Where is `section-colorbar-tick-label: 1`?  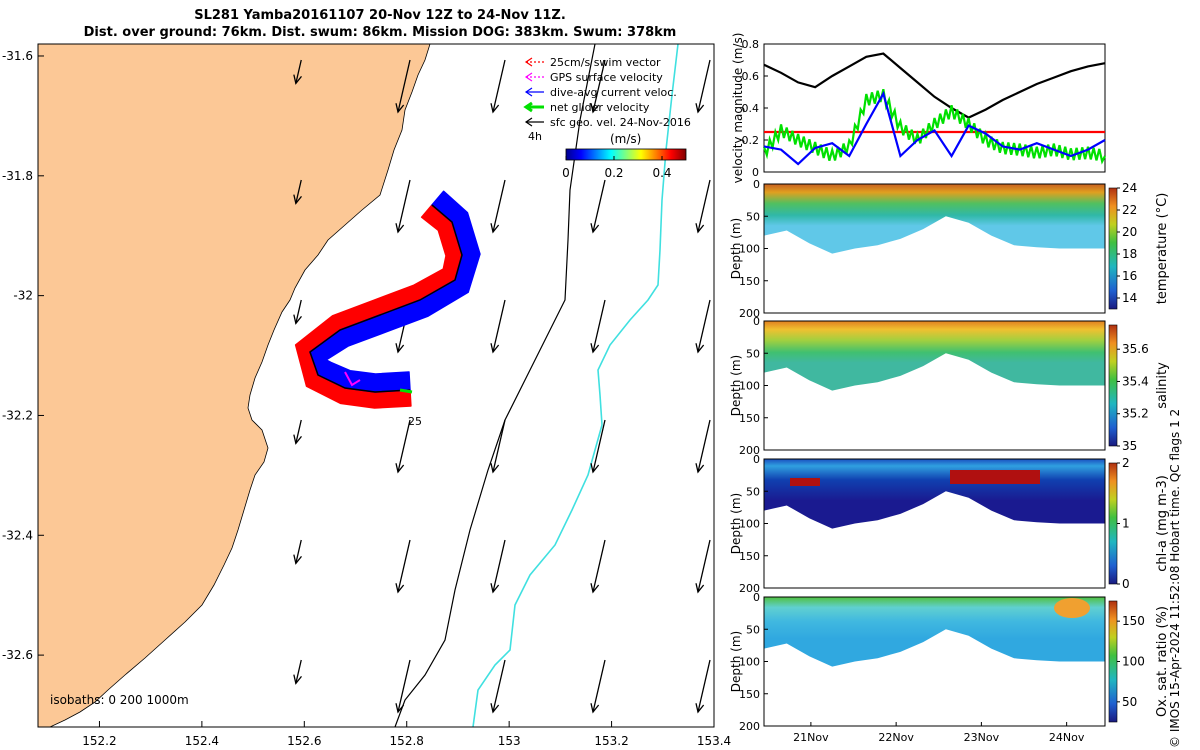
section-colorbar-tick-label: 1 is located at coordinates (1126, 524).